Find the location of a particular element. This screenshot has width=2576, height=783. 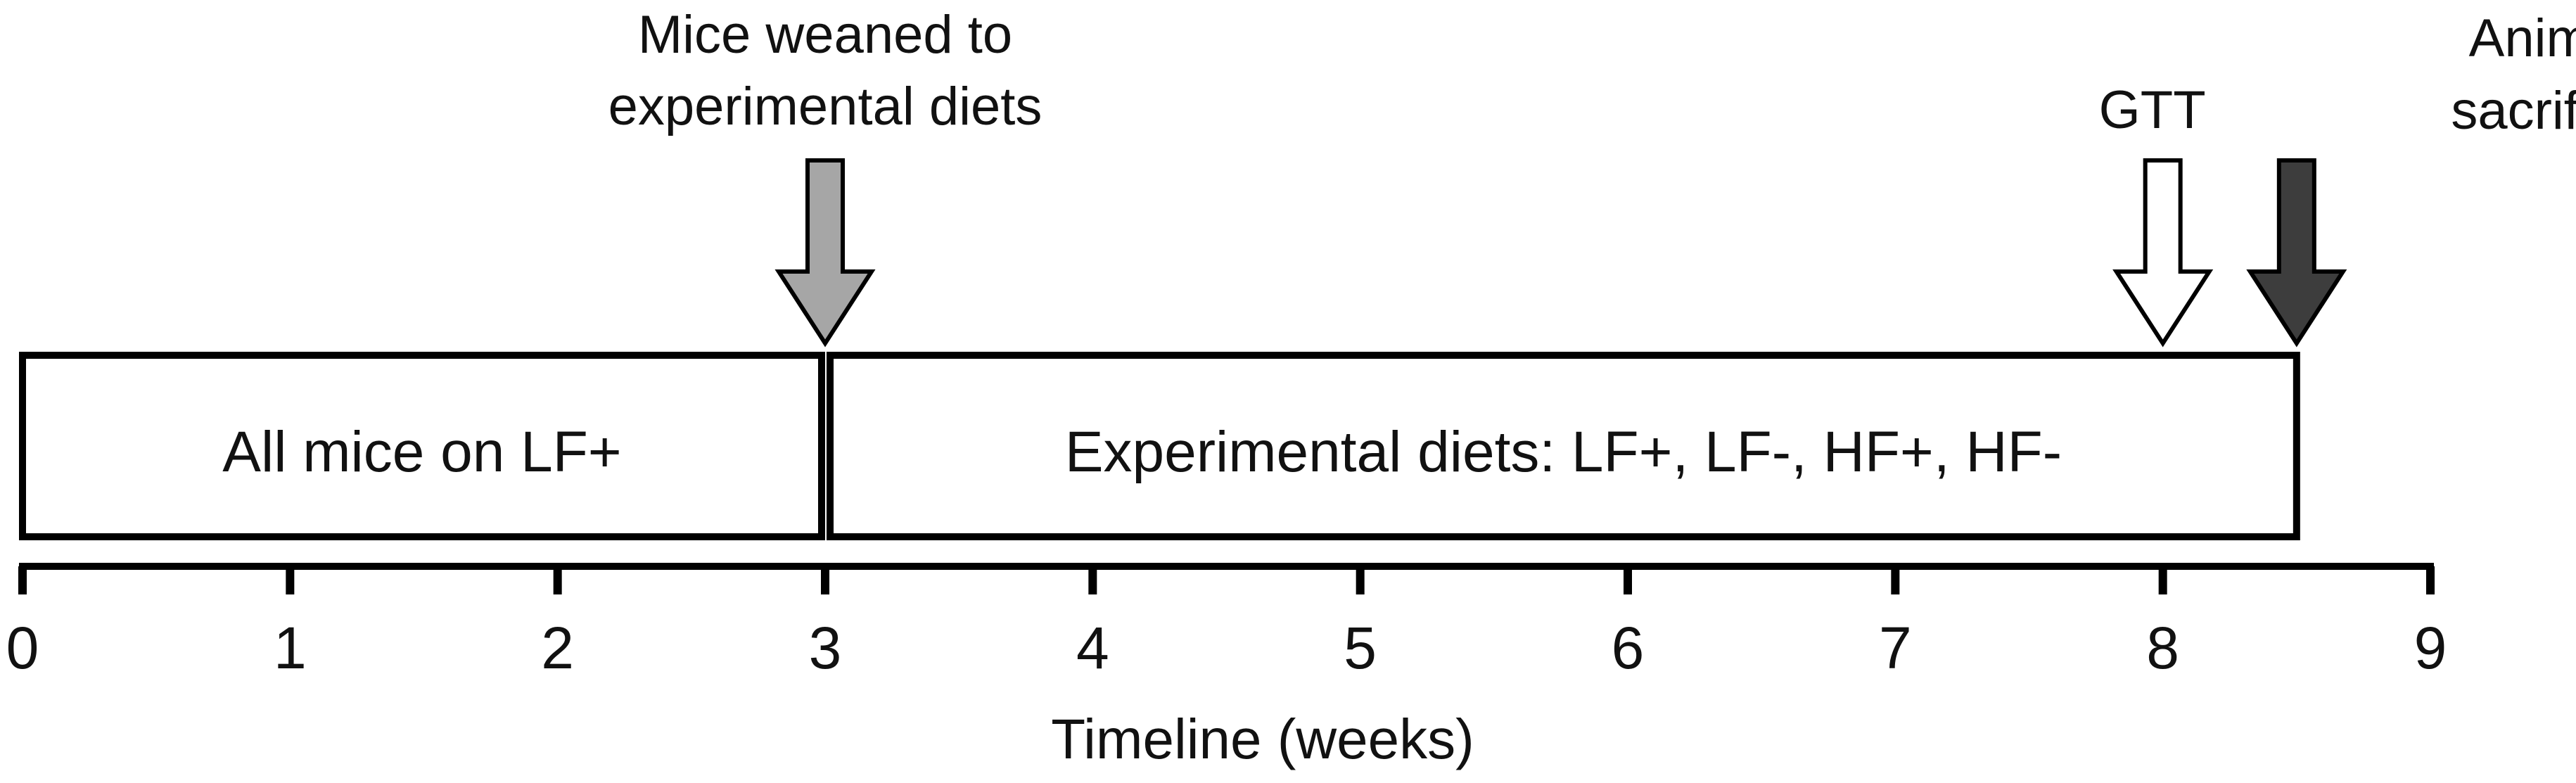

event-label-0-line-1: experimental diets is located at coordinates (825, 106).